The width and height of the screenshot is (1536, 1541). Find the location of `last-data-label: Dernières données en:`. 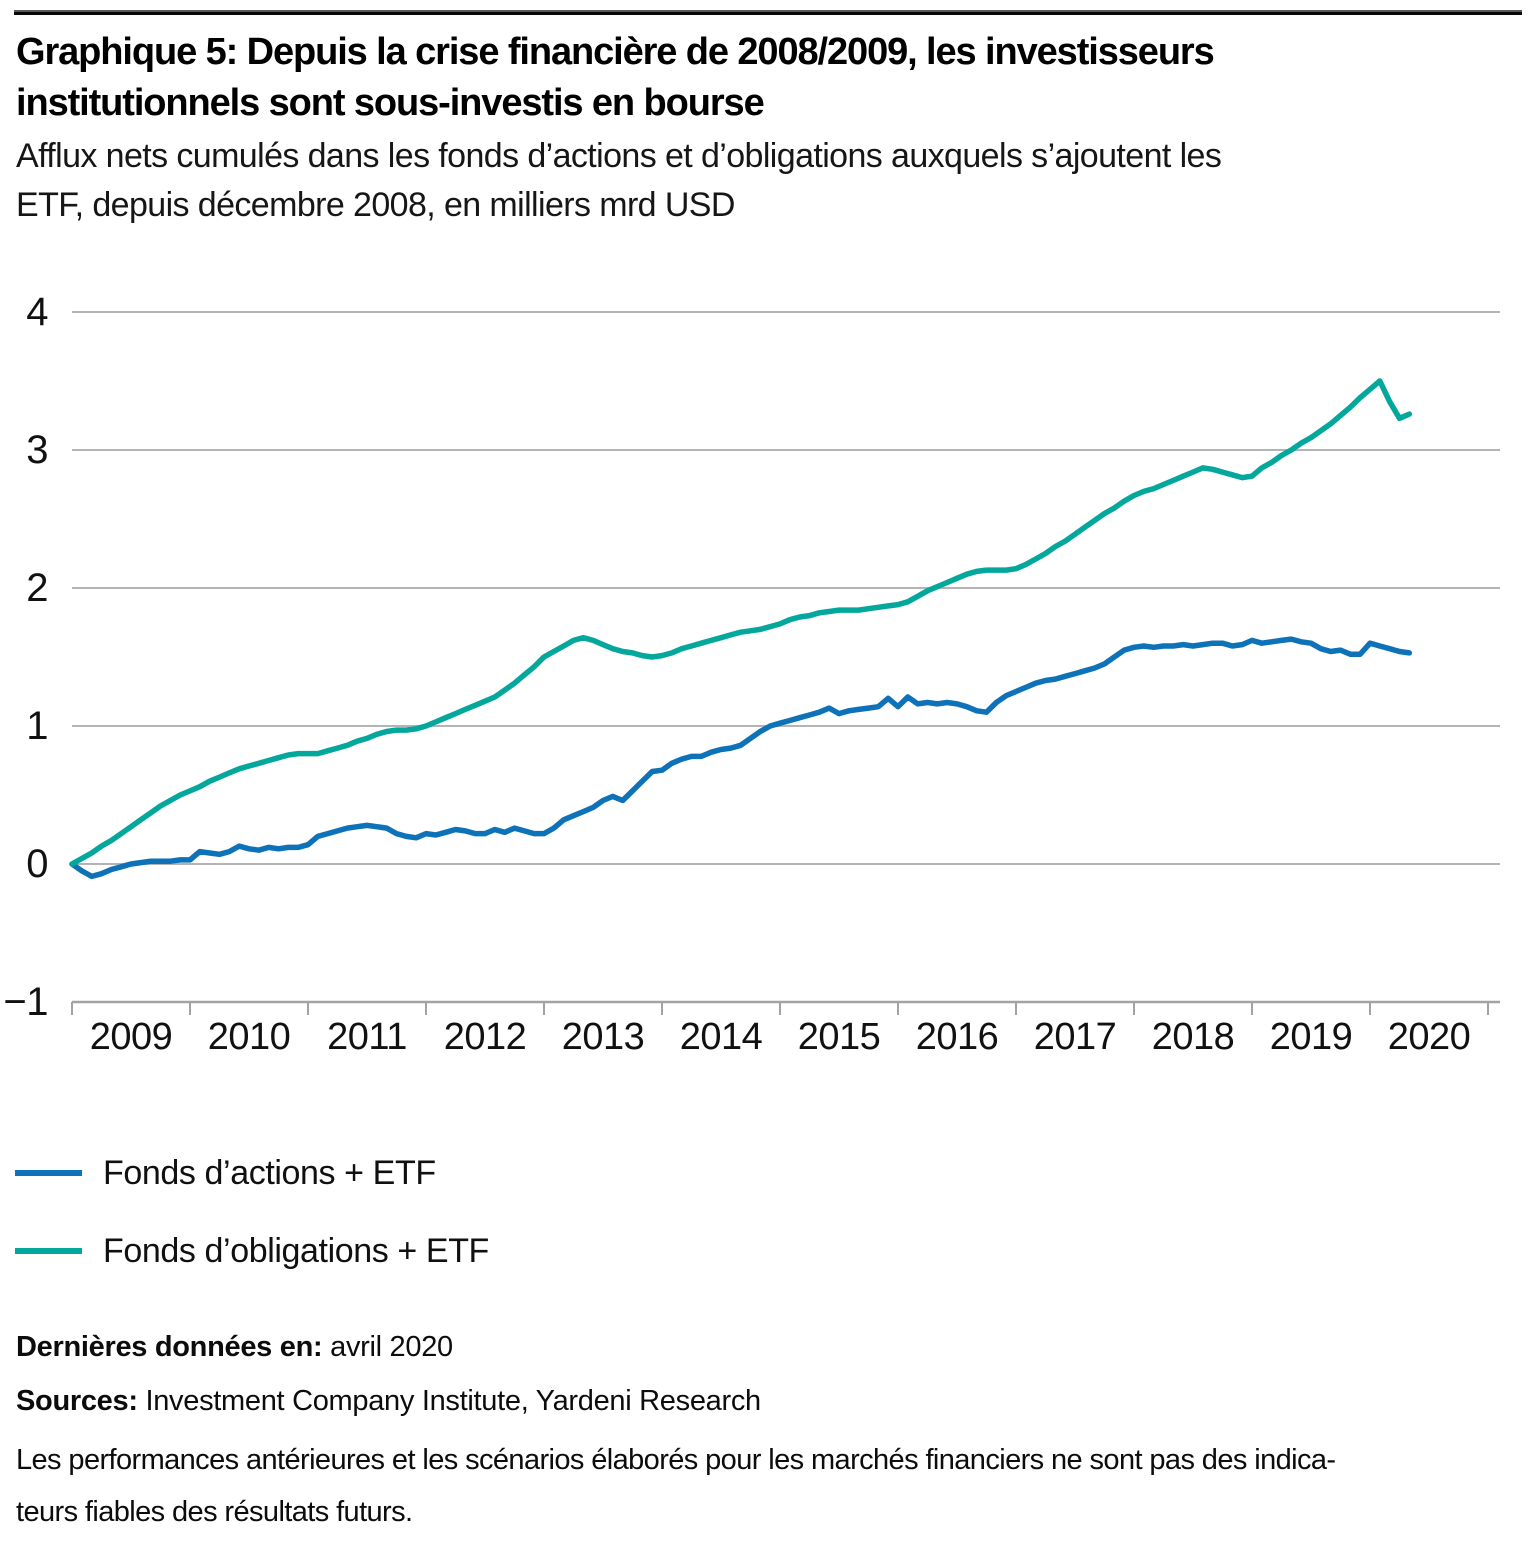

last-data-label: Dernières données en: is located at coordinates (169, 1347).